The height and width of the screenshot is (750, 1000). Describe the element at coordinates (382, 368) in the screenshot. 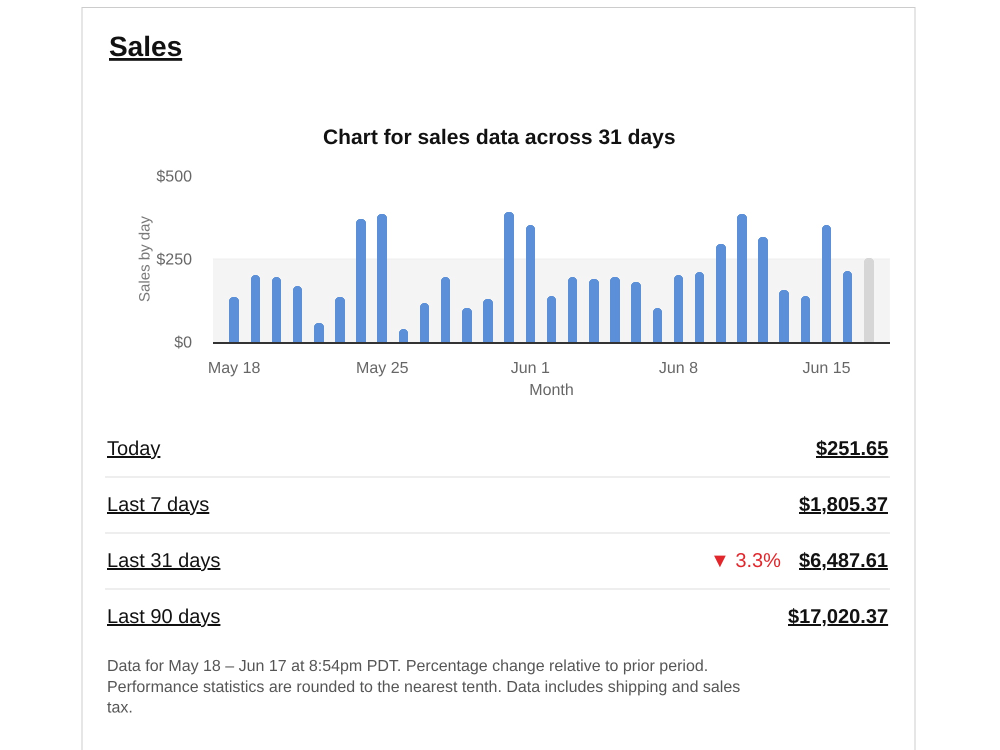

I see `x-tick-label: May 25` at that location.